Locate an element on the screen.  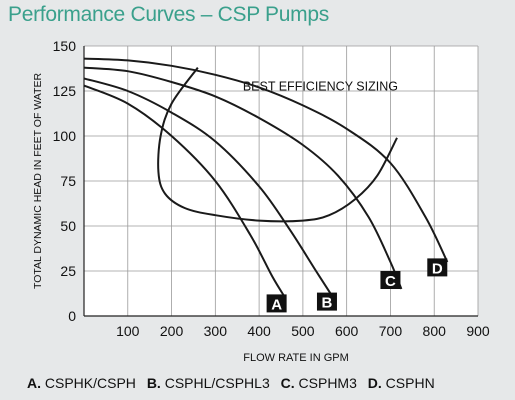
x-axis-label: FLOW RATE IN GPM is located at coordinates (296, 358).